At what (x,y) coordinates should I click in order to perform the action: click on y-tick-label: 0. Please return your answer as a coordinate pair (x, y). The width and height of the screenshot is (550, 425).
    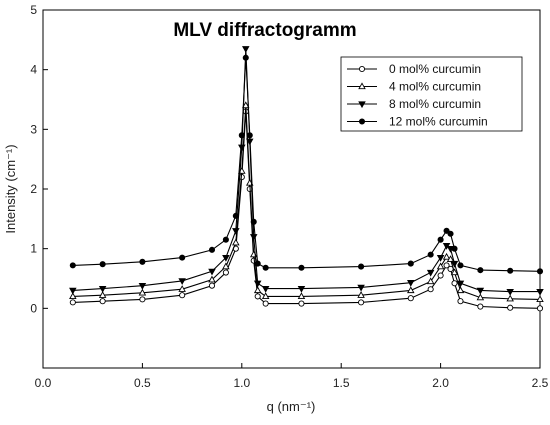
    Looking at the image, I should click on (33, 308).